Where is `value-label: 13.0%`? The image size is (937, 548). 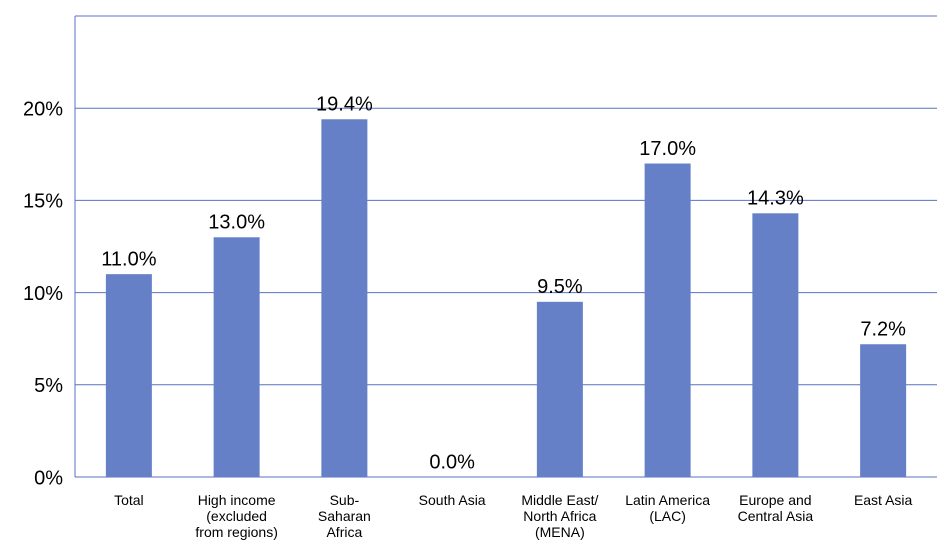
value-label: 13.0% is located at coordinates (236, 223).